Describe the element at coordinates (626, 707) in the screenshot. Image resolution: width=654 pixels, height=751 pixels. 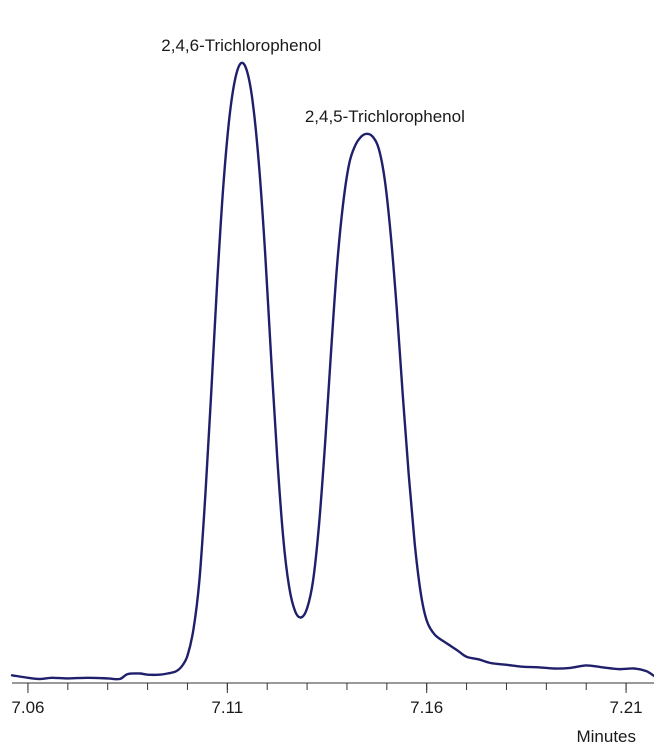
I see `x-tick-label: 7.21` at that location.